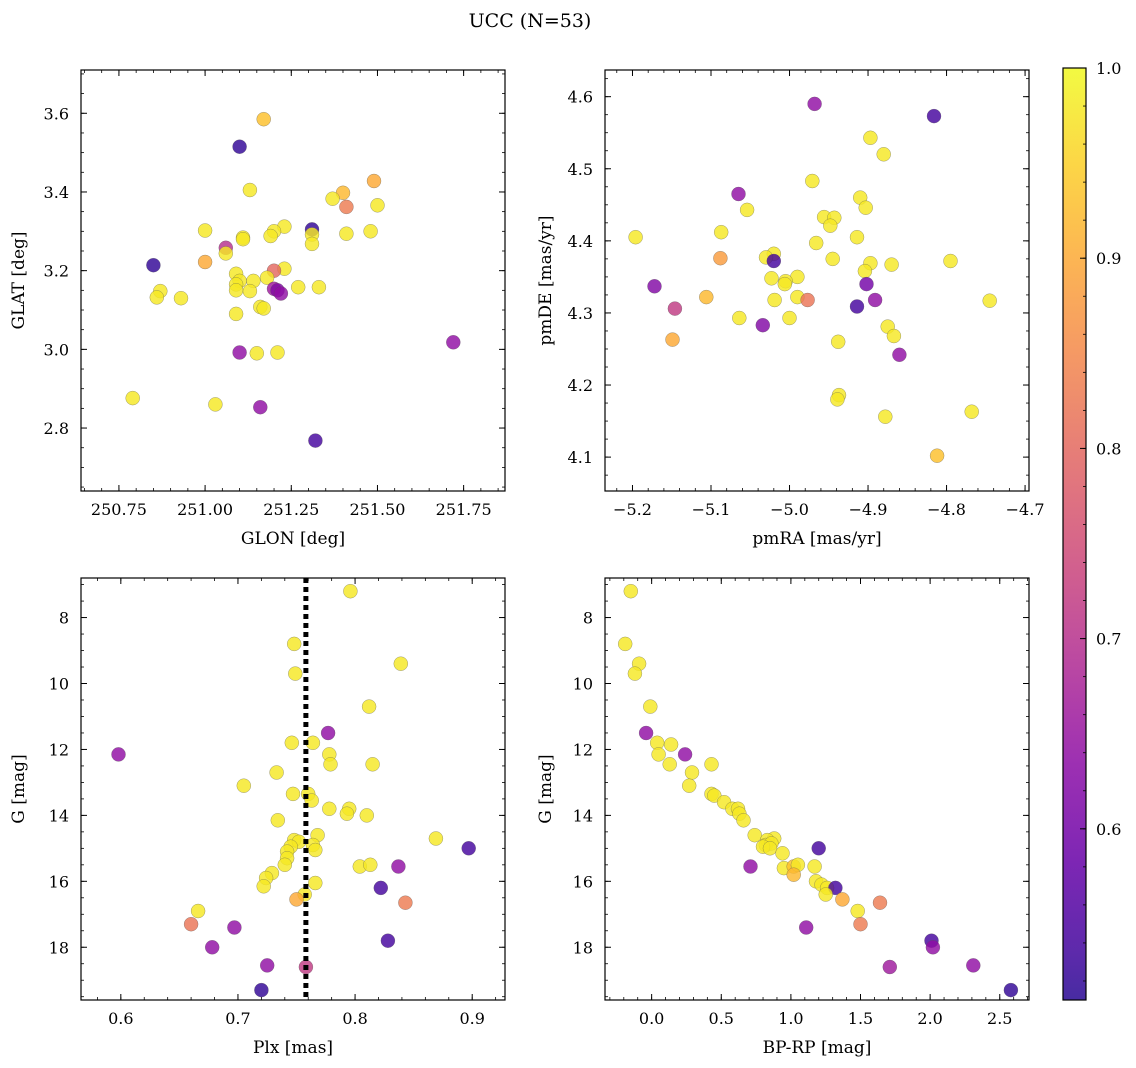 This screenshot has height=1068, width=1136. What do you see at coordinates (651, 1018) in the screenshot?
I see `x-tick-label: 0.0` at bounding box center [651, 1018].